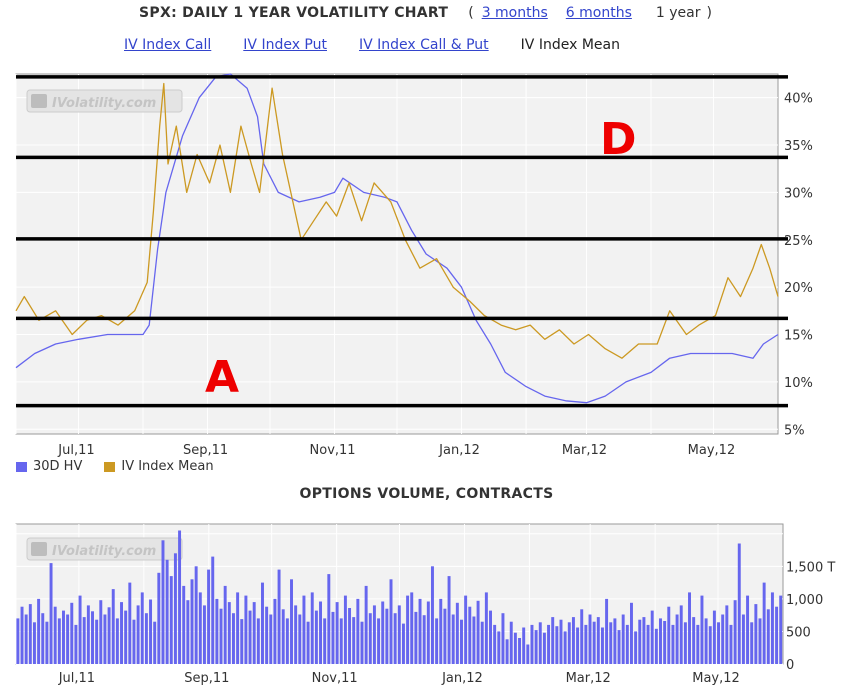  Describe the element at coordinates (424, 45) in the screenshot. I see `tab-iv-index-call-put: IV Index Call & Put` at that location.